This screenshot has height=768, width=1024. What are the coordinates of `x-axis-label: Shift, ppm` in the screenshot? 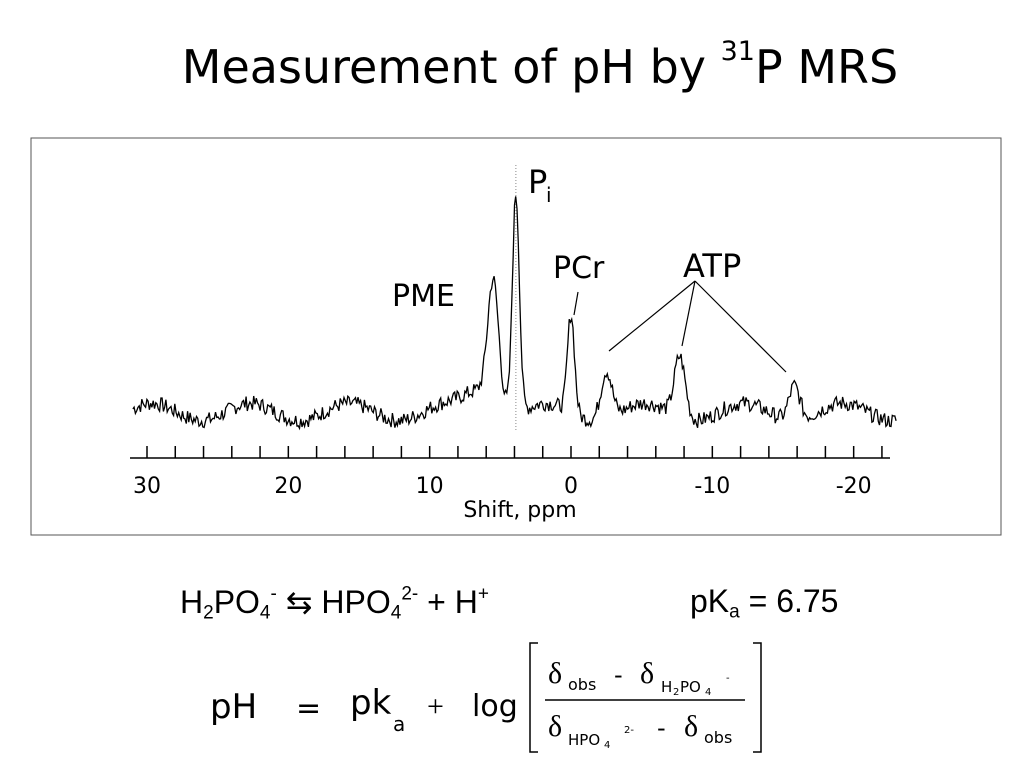 It's located at (519, 510).